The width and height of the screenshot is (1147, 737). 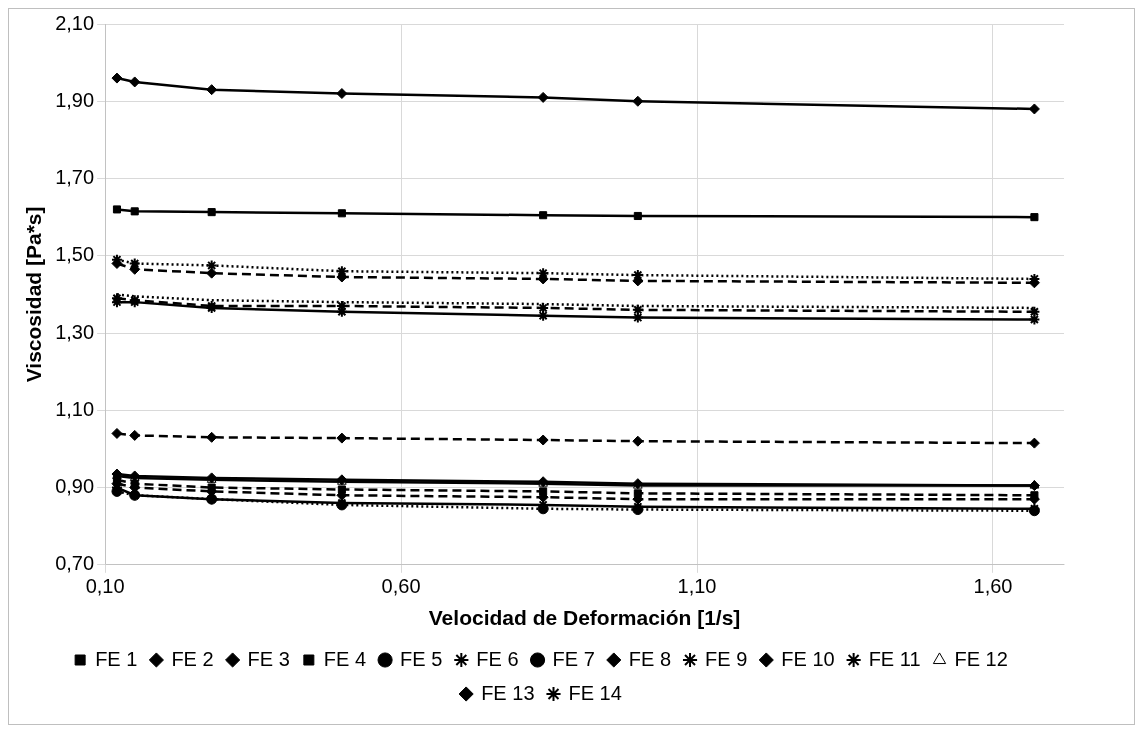 What do you see at coordinates (192, 658) in the screenshot?
I see `legend-label: FE 2` at bounding box center [192, 658].